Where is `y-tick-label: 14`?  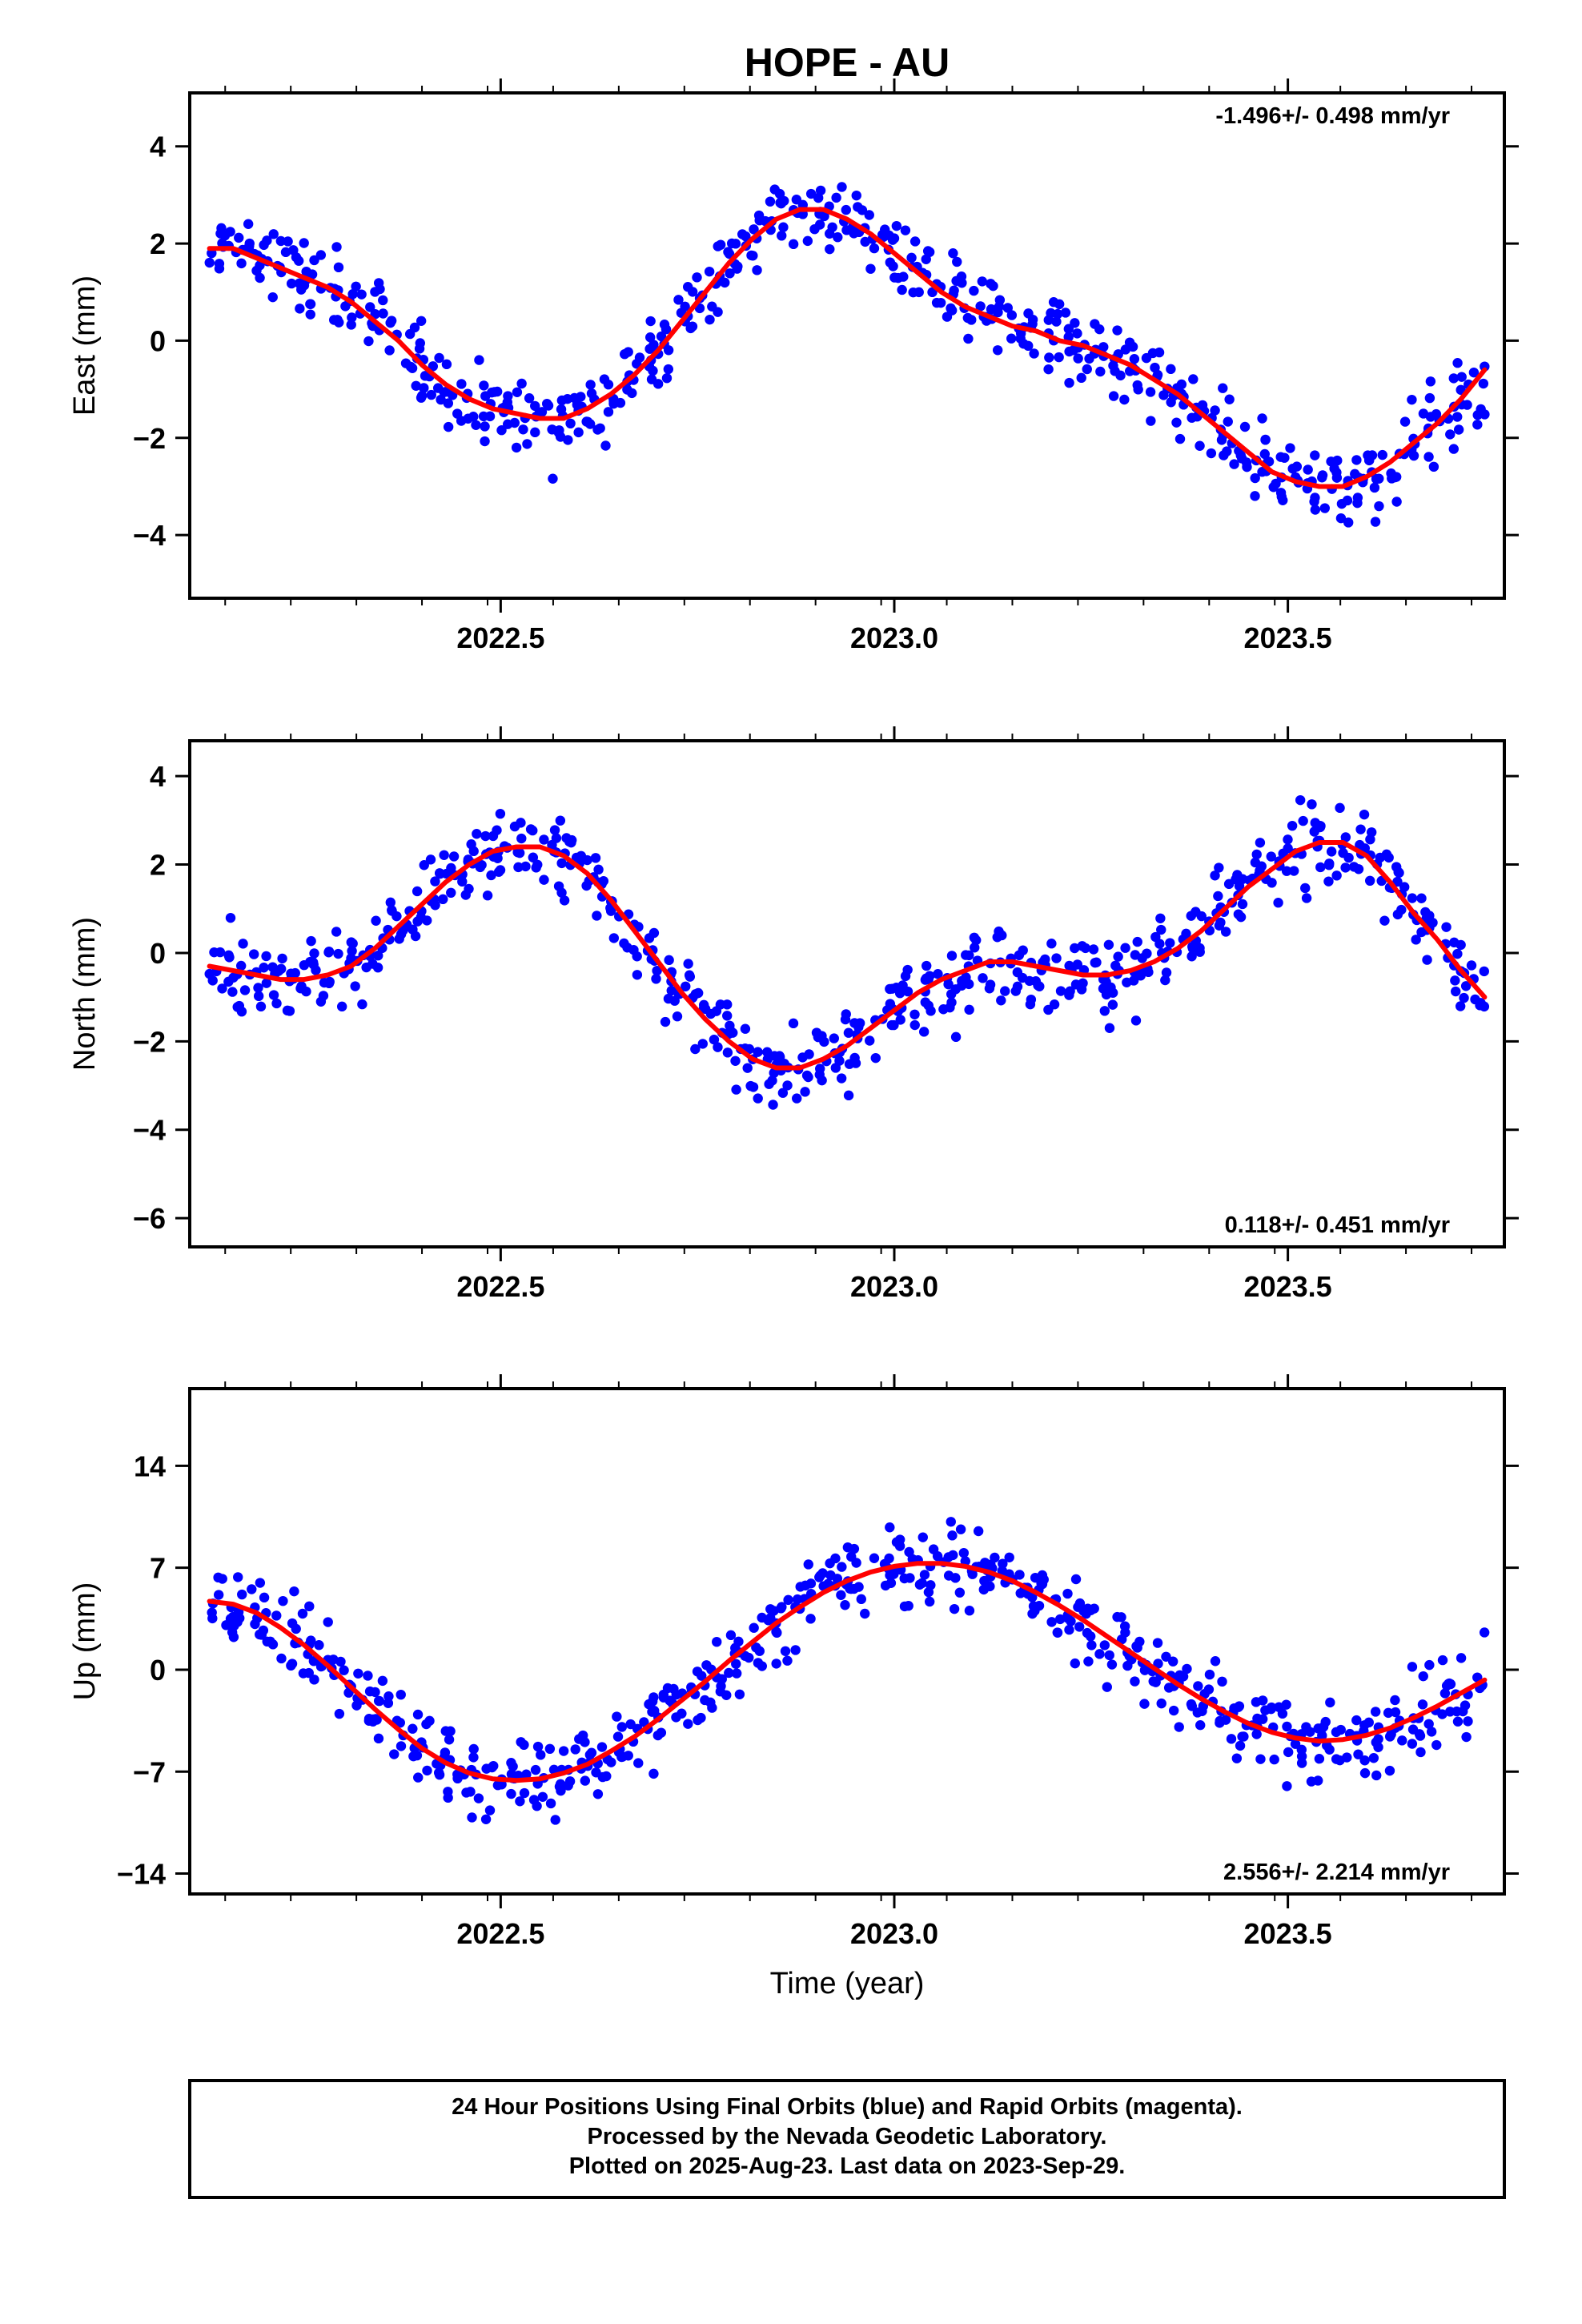 y-tick-label: 14 is located at coordinates (150, 1465).